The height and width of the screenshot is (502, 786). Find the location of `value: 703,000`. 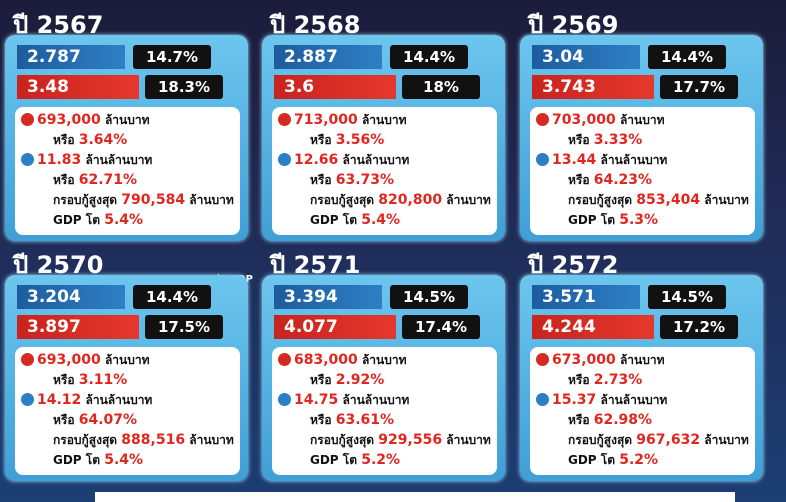

value: 703,000 is located at coordinates (584, 120).